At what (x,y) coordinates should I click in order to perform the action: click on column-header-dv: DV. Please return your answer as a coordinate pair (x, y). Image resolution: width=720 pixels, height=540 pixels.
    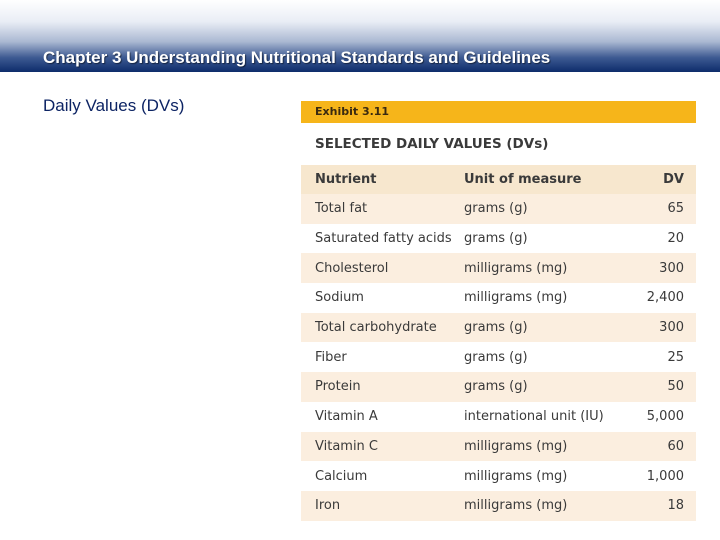
    Looking at the image, I should click on (664, 179).